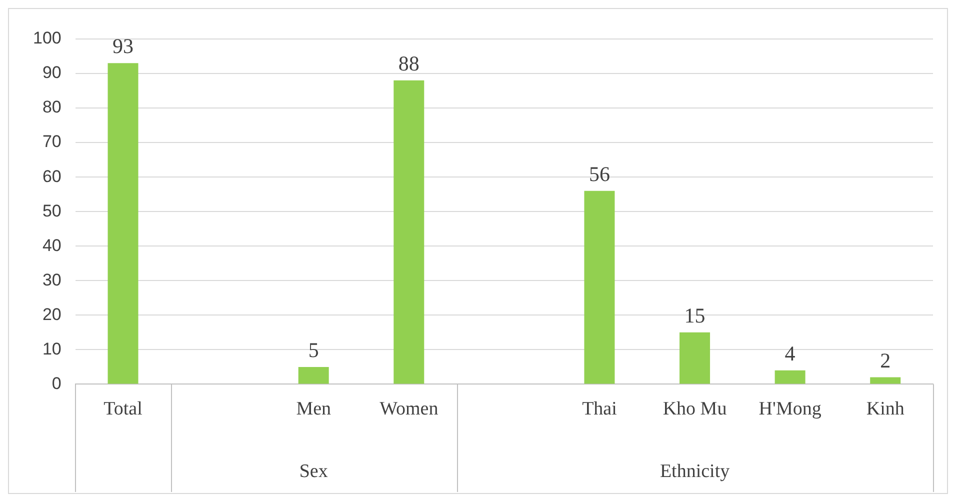 This screenshot has width=958, height=502. What do you see at coordinates (52, 72) in the screenshot?
I see `y-tick-label: 90` at bounding box center [52, 72].